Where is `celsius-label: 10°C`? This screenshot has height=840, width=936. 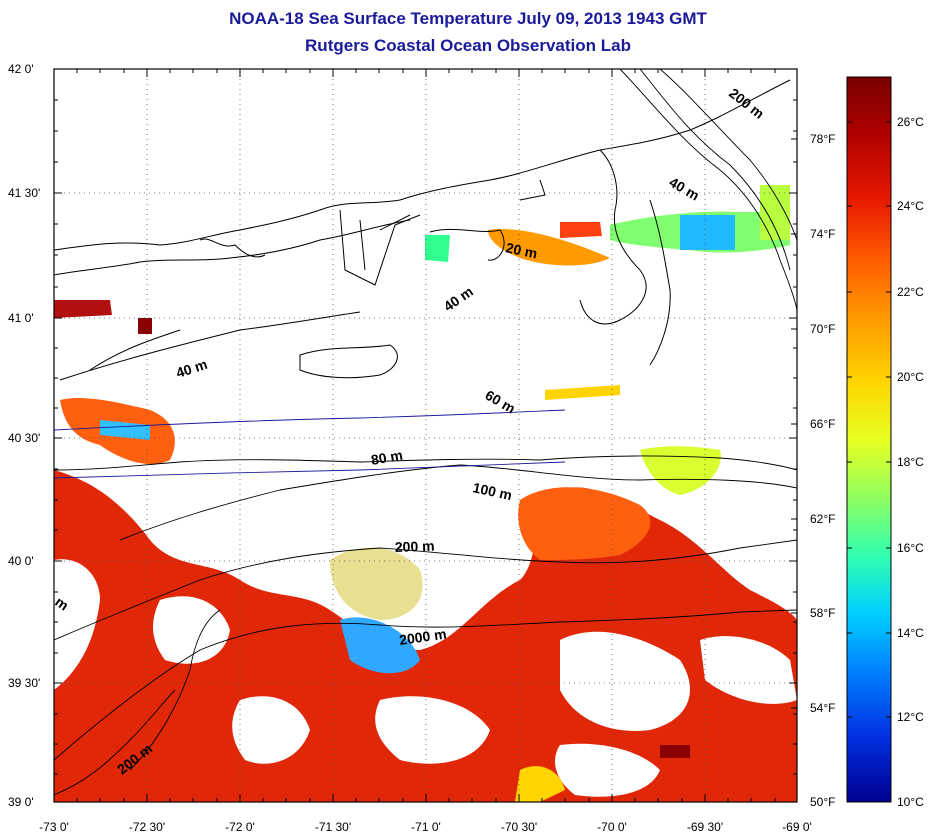 celsius-label: 10°C is located at coordinates (910, 802).